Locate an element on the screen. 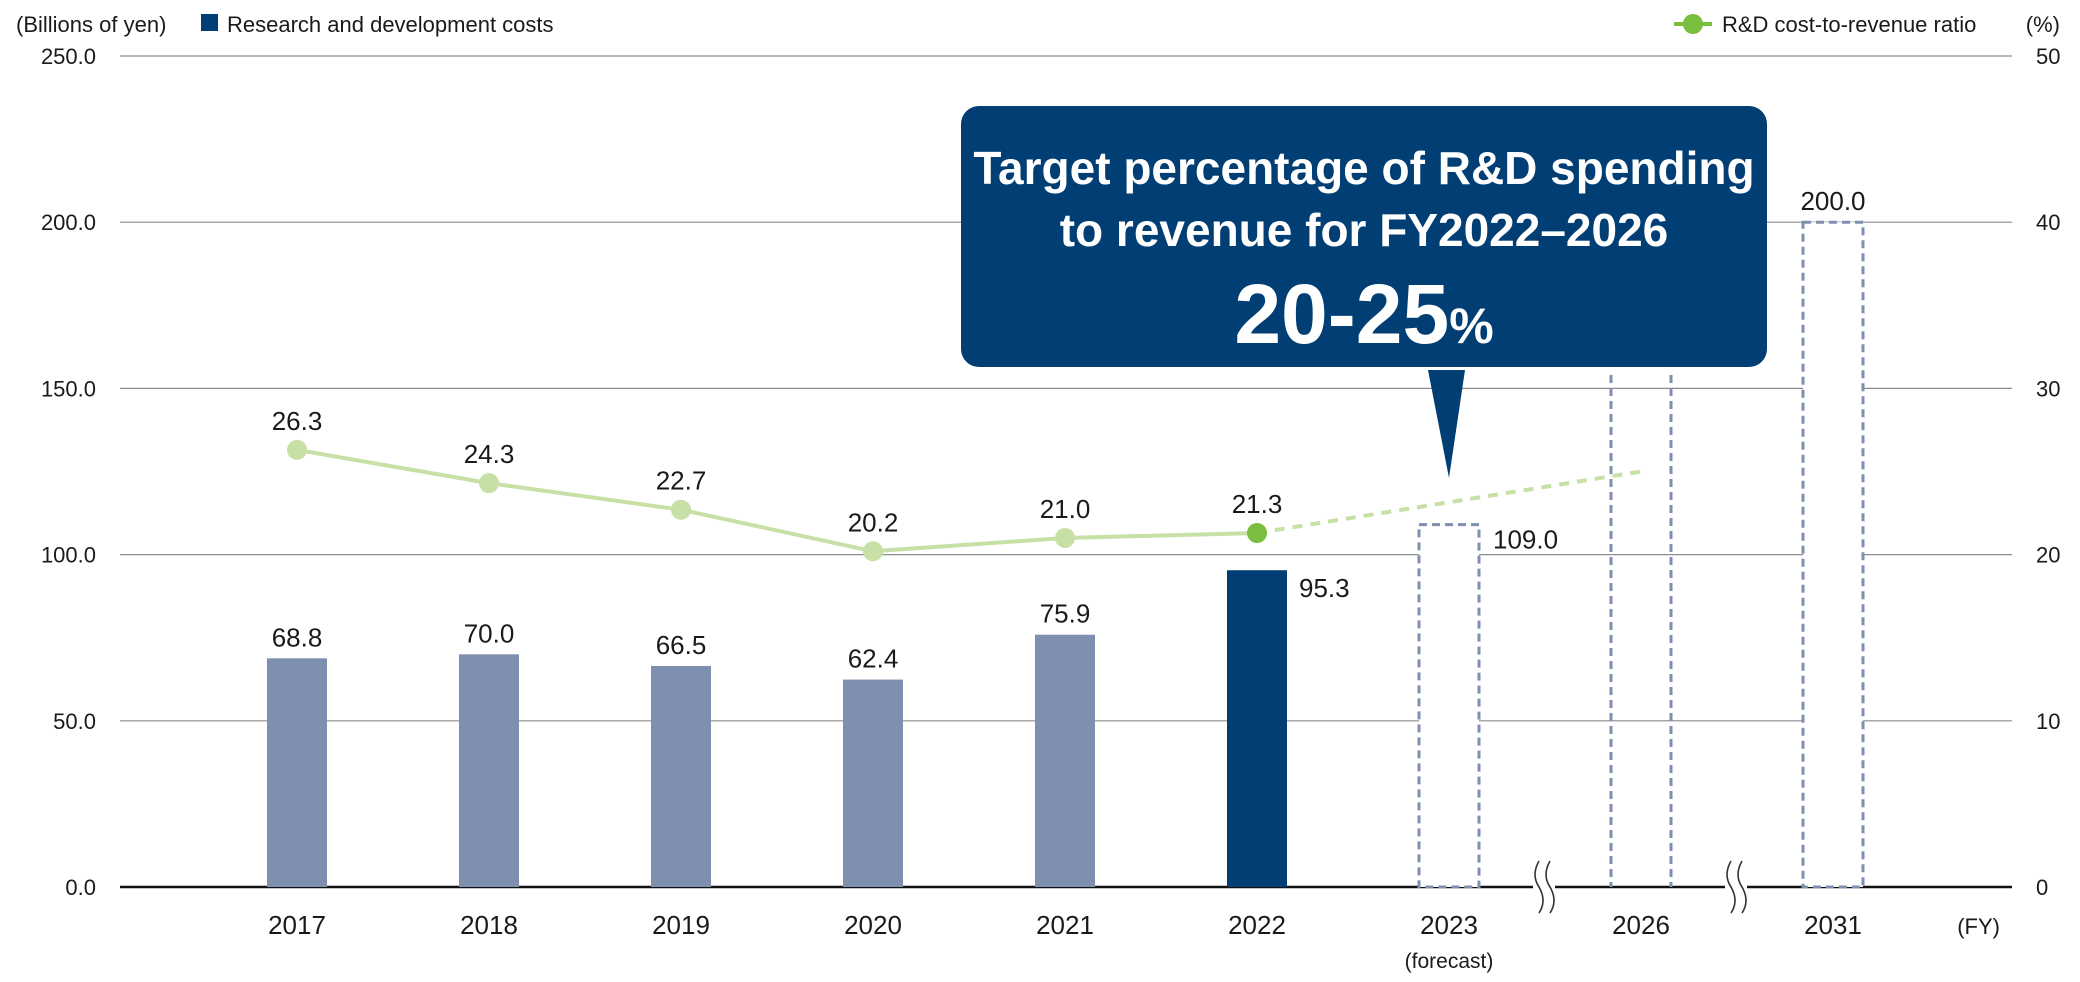  ratio-projection-line is located at coordinates (1449, 502).